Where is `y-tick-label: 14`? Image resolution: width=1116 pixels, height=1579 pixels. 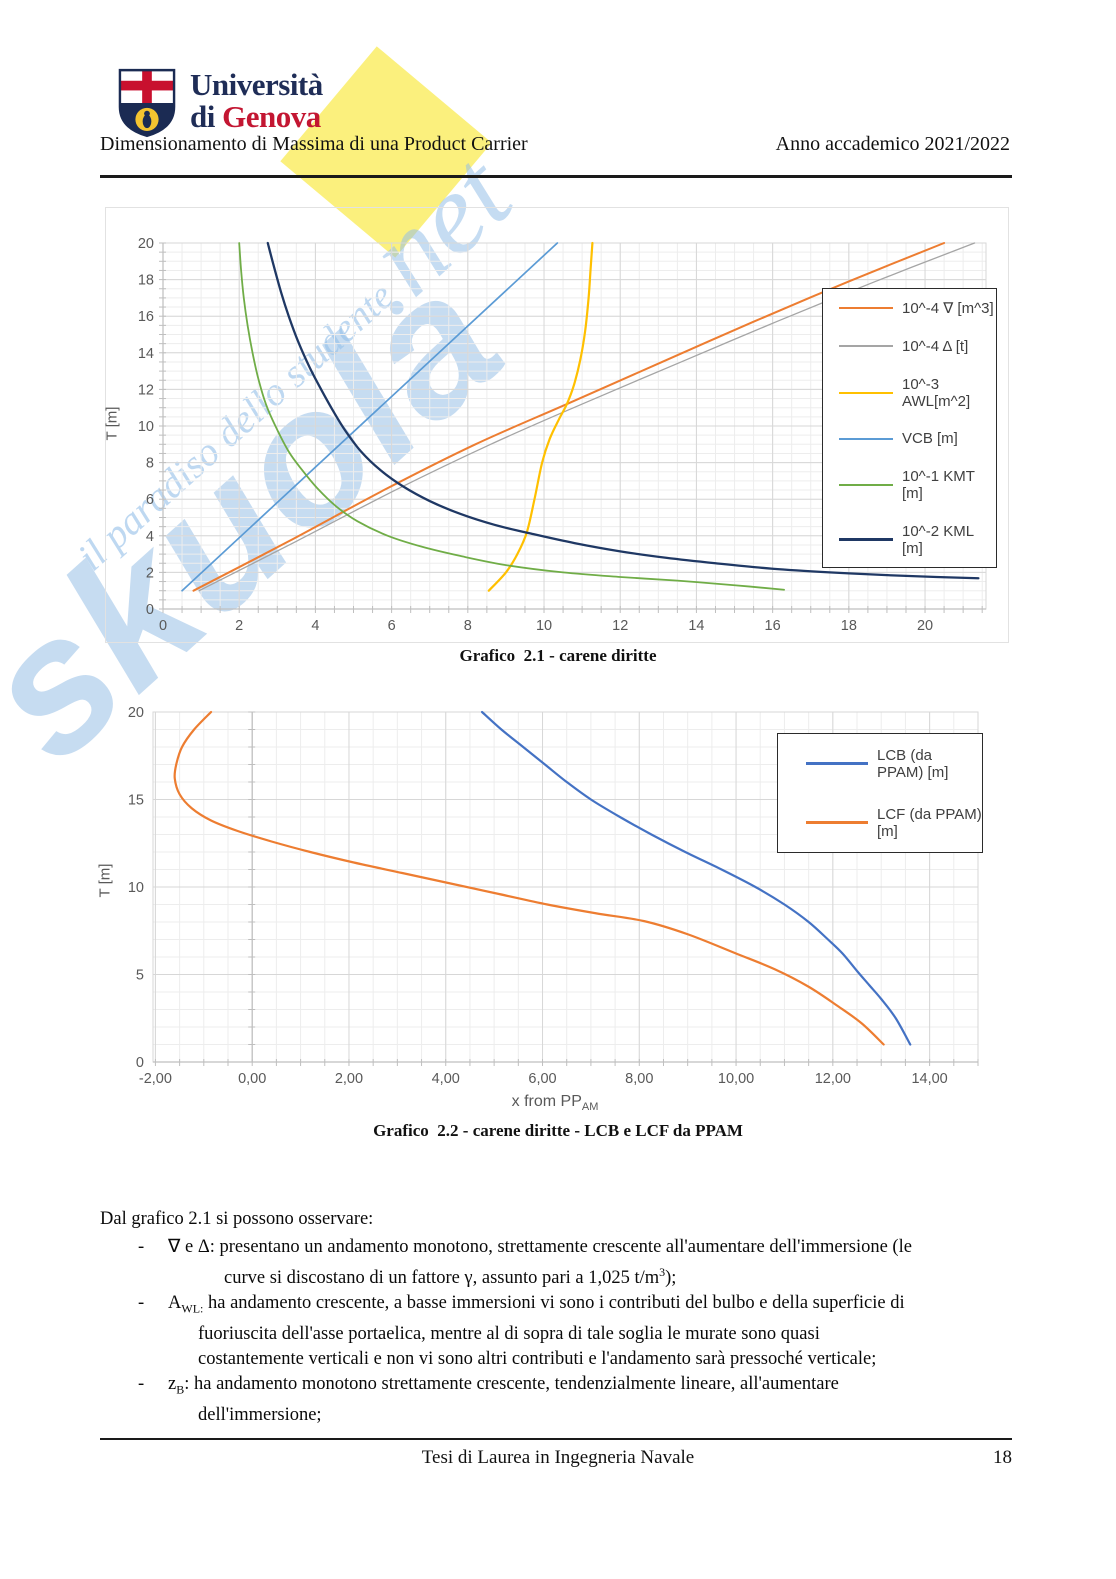 y-tick-label: 14 is located at coordinates (146, 354).